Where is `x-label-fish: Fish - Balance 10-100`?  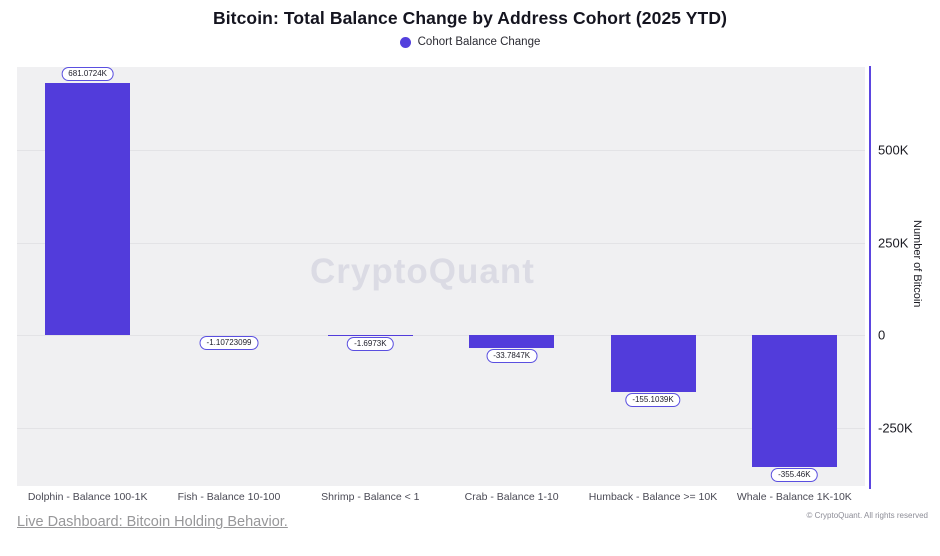
x-label-fish: Fish - Balance 10-100 is located at coordinates (229, 497).